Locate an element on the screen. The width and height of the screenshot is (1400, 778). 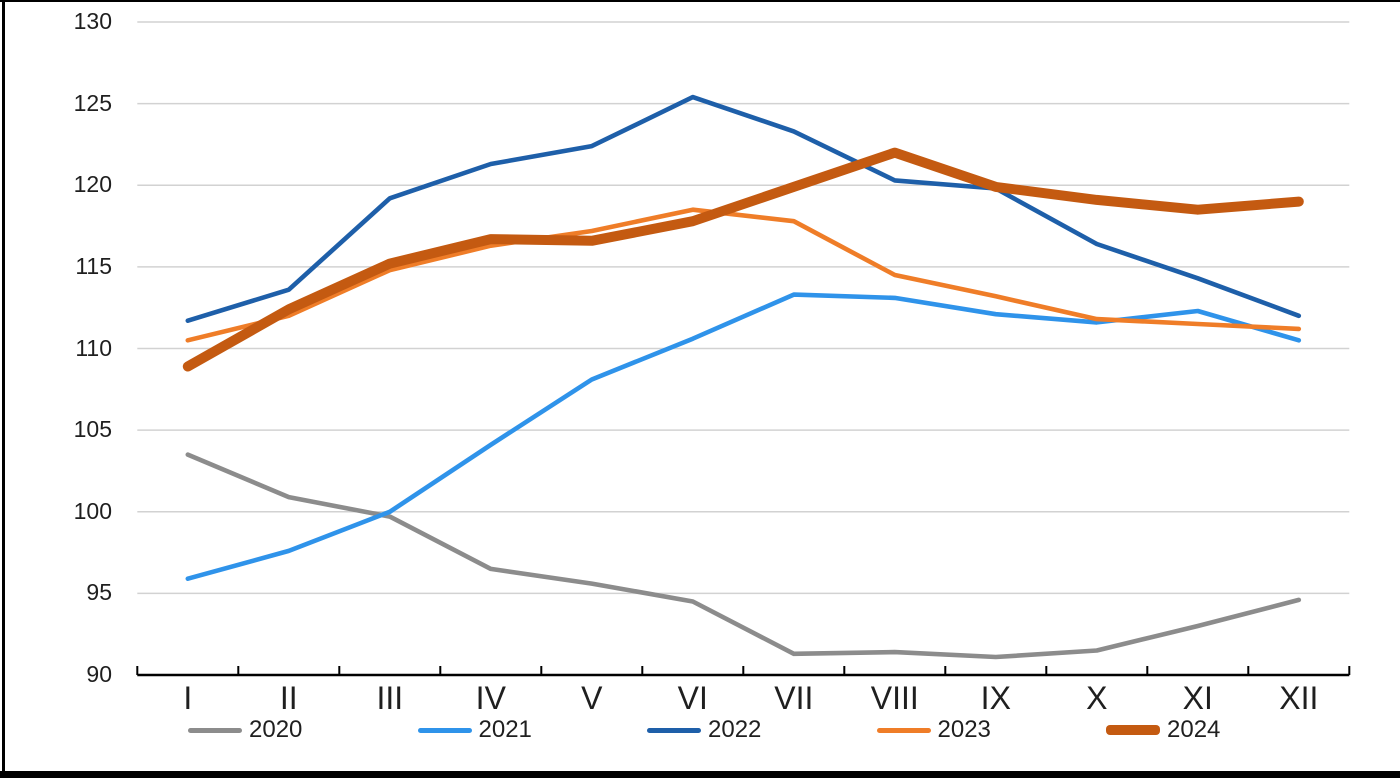
window-frame-left is located at coordinates (3, 389).